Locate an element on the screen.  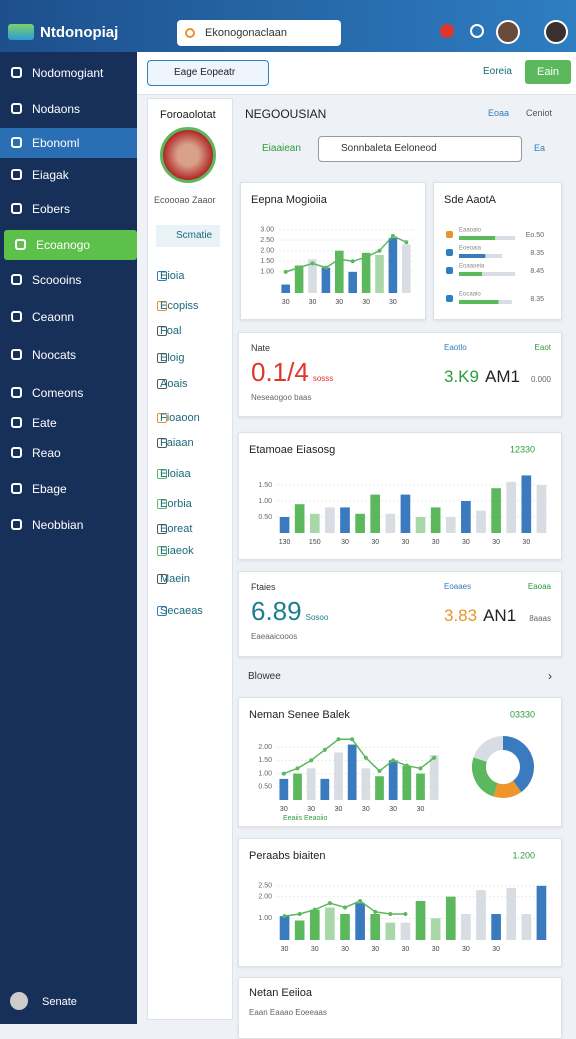
profile-item: Eiaeok is located at coordinates (177, 551).